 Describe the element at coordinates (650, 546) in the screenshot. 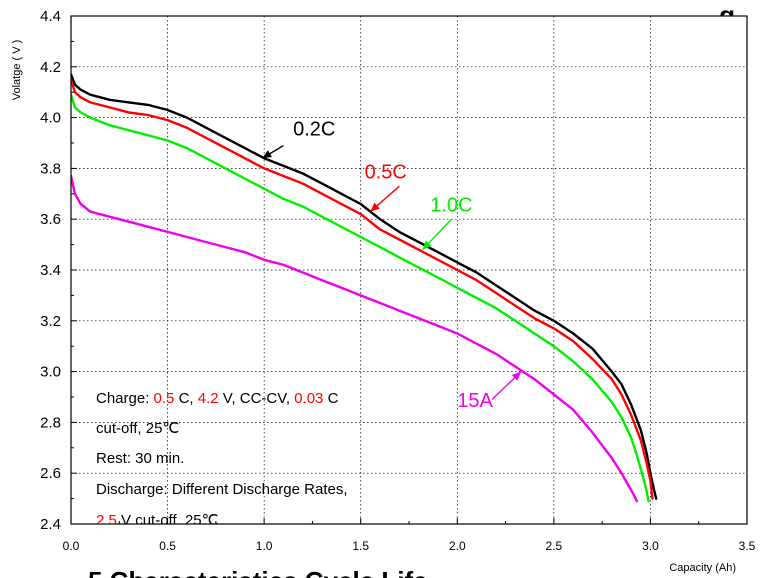

I see `x-tick-label: 3.0` at that location.